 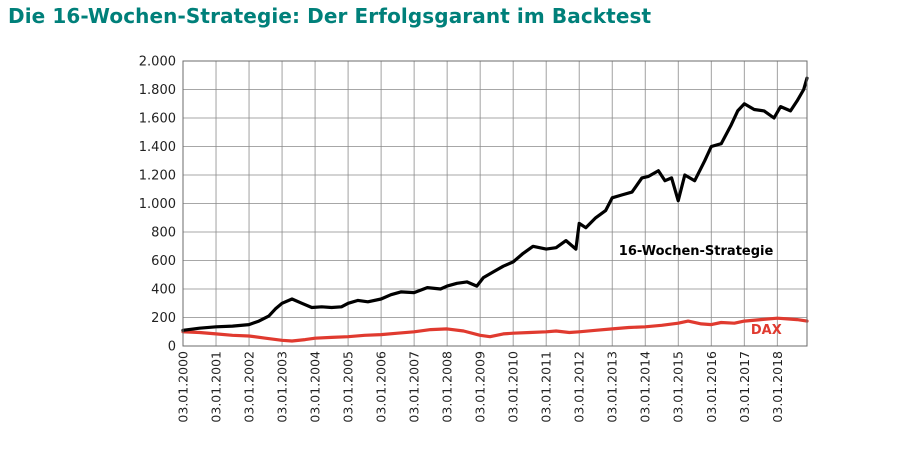 What do you see at coordinates (579, 387) in the screenshot?
I see `x-tick-label: 03.01.2012` at bounding box center [579, 387].